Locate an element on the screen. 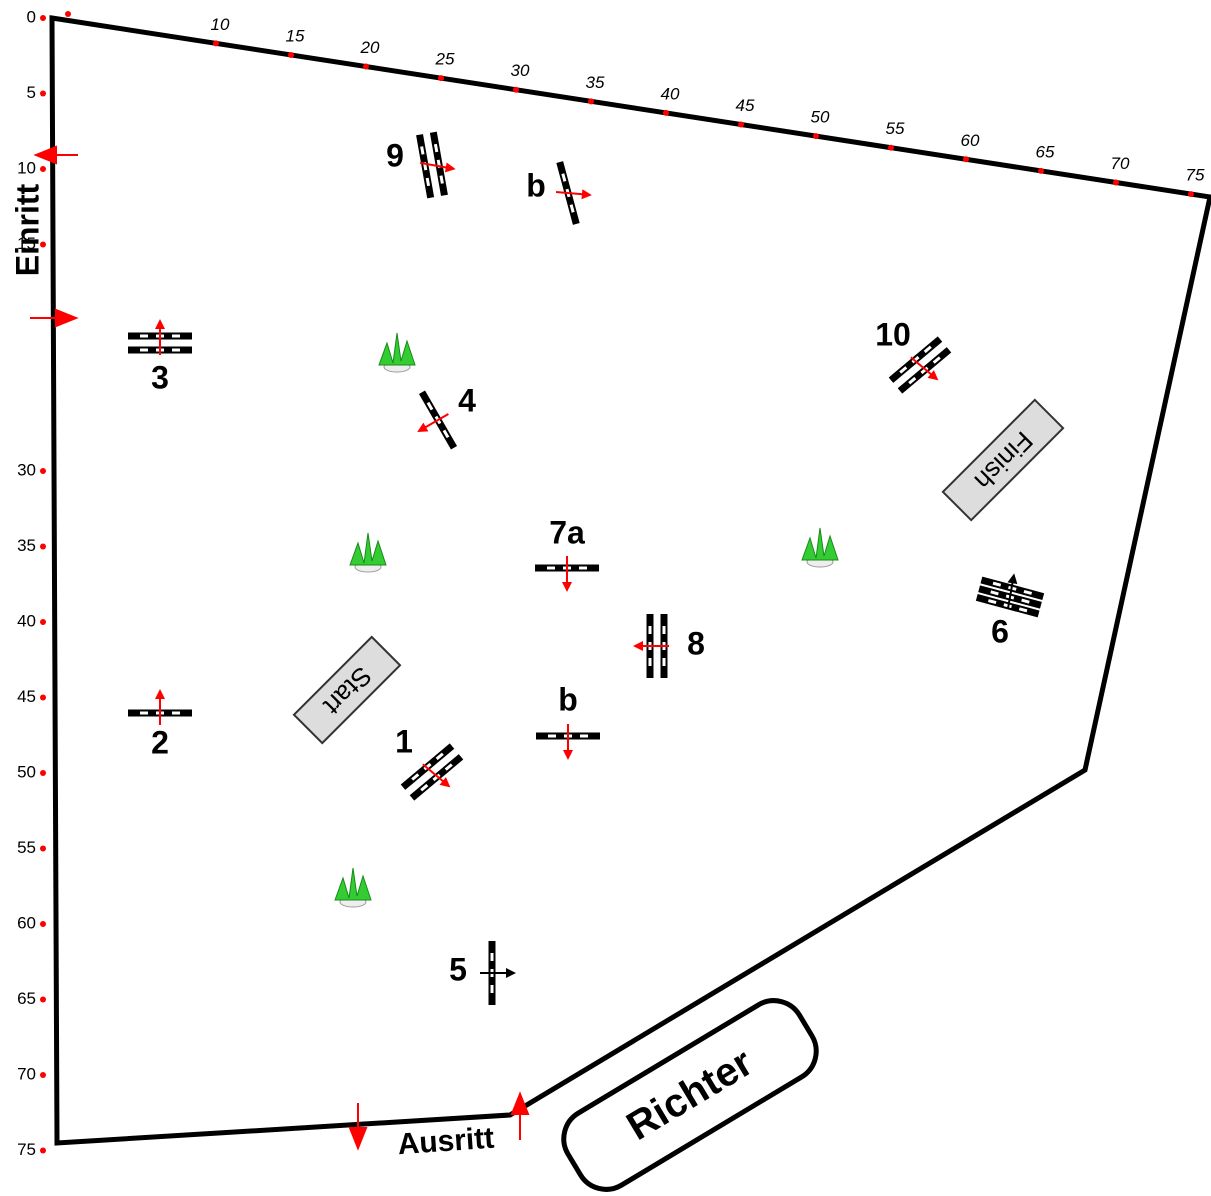 This screenshot has height=1196, width=1211. obstacle-label: b is located at coordinates (536, 185).